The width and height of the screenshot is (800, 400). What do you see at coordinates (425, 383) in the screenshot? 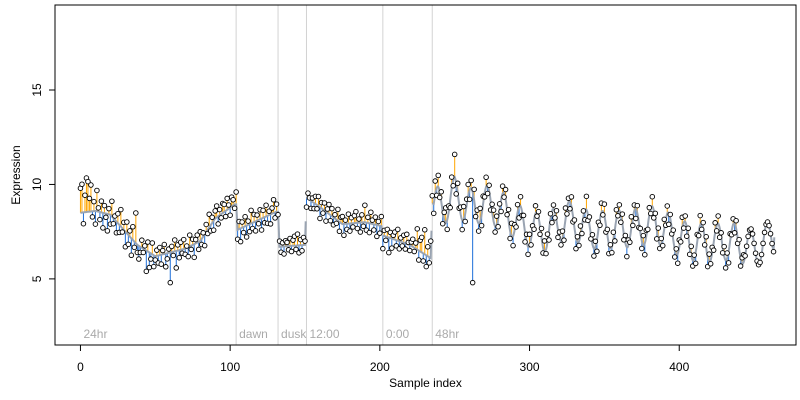
I see `x-axis-label: Sample index` at bounding box center [425, 383].